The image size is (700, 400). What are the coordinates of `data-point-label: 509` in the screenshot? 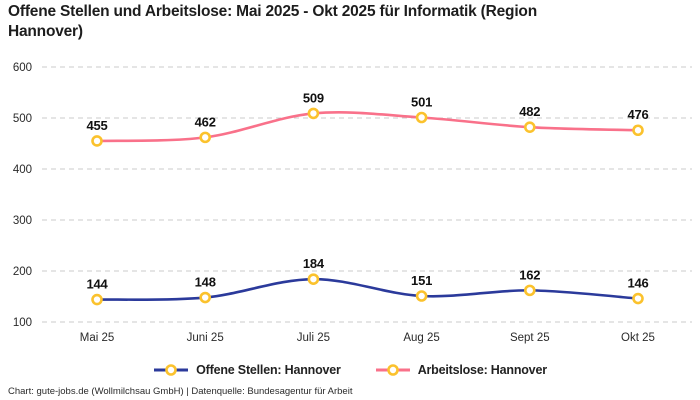 It's located at (313, 97).